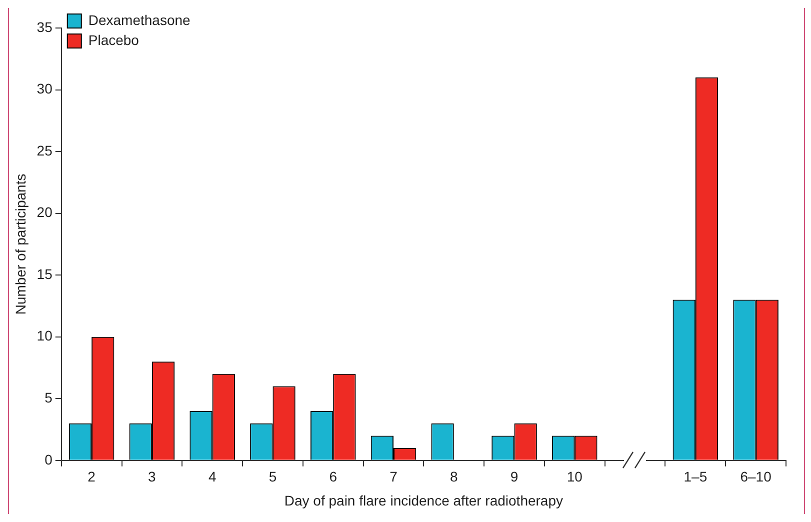 This screenshot has height=522, width=811. I want to click on x-tick-label: 9, so click(514, 476).